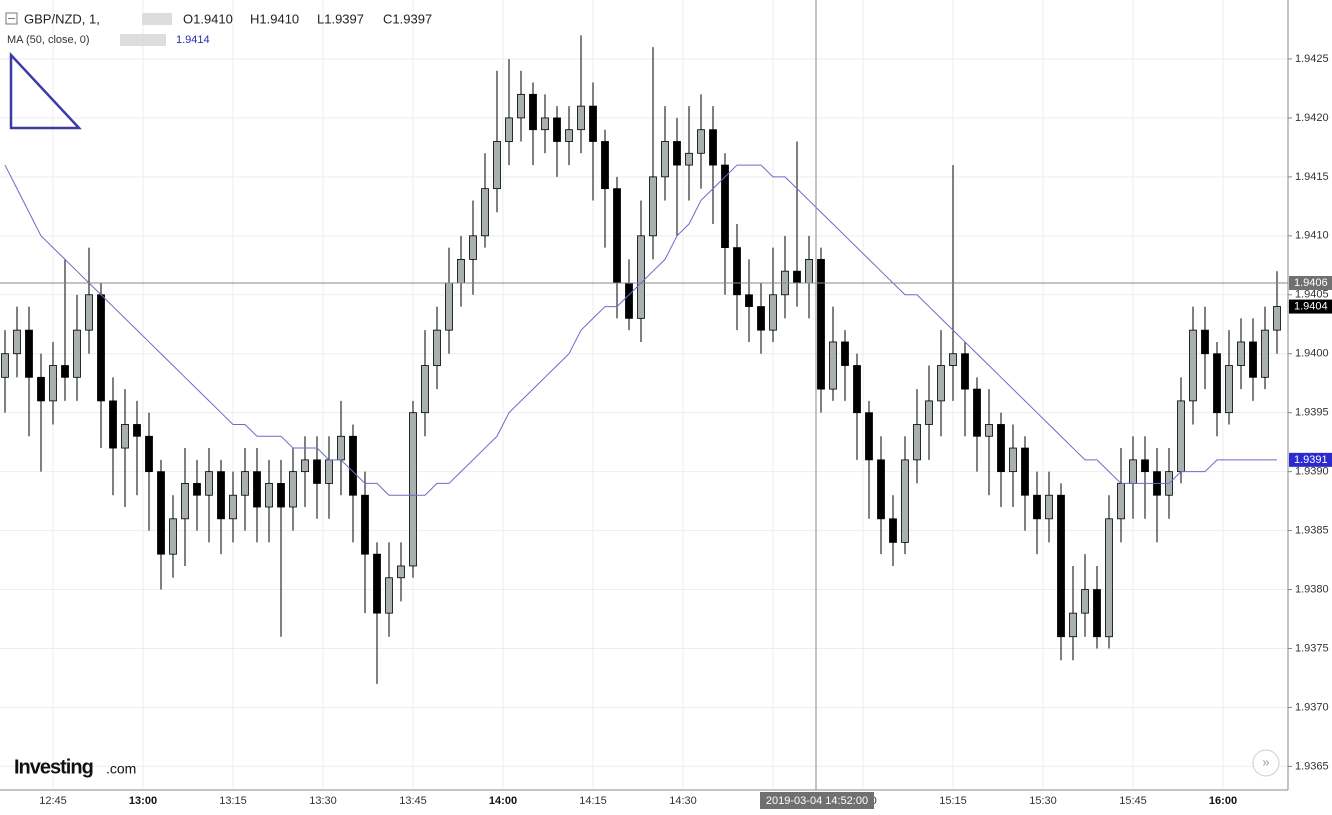 The height and width of the screenshot is (815, 1332). Describe the element at coordinates (1312, 766) in the screenshot. I see `y-tick-label: 1.9365` at that location.